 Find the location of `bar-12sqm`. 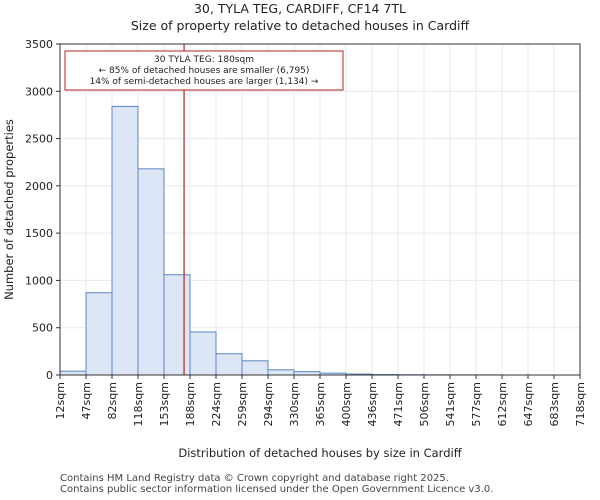

bar-12sqm is located at coordinates (73, 373).